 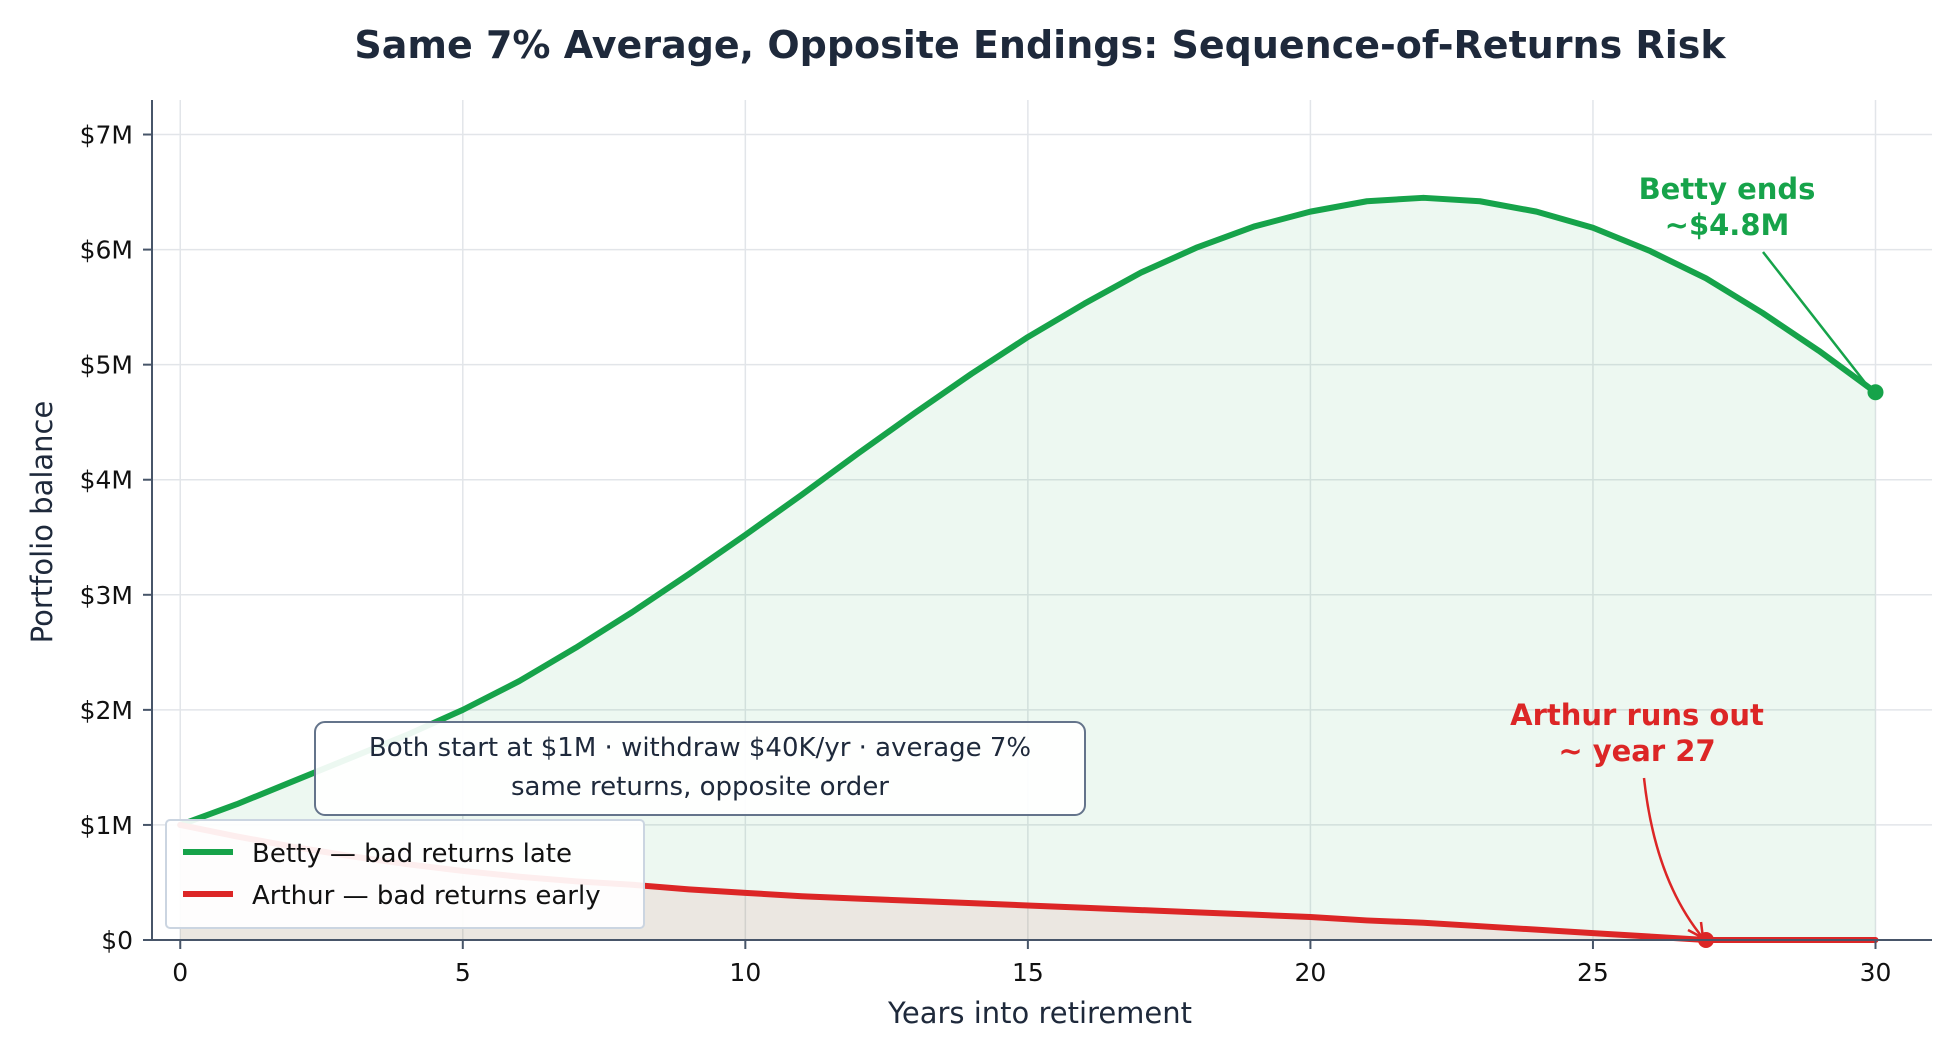 I want to click on info-box-frame, so click(x=700, y=768).